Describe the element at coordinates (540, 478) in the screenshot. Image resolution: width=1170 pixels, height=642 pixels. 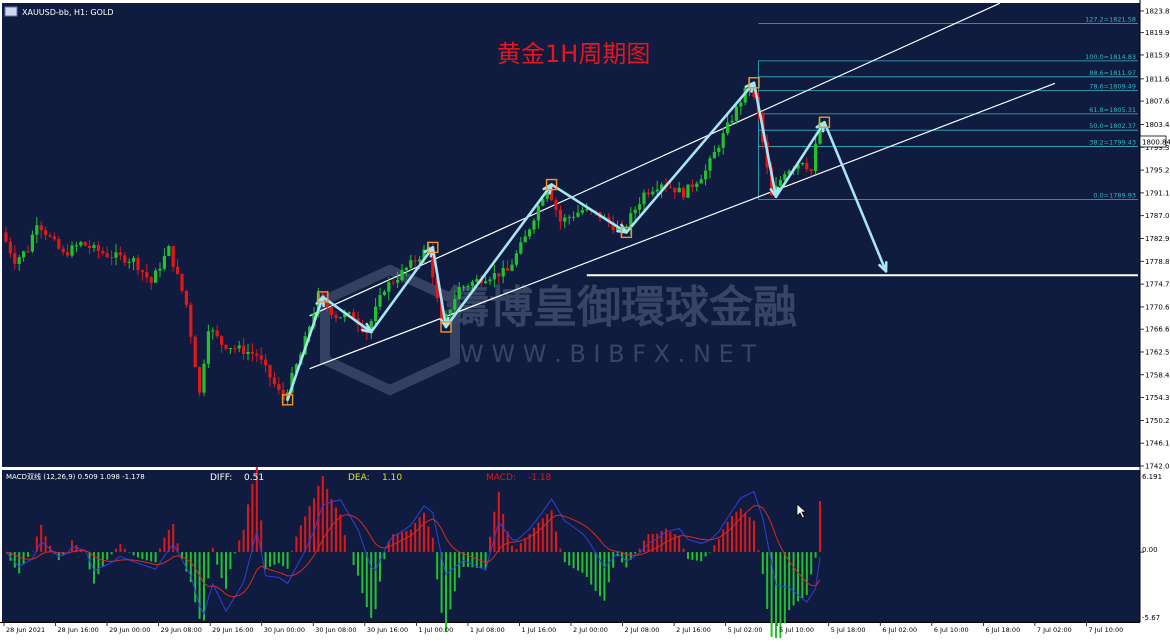
I see `macd-value: -1.18` at that location.